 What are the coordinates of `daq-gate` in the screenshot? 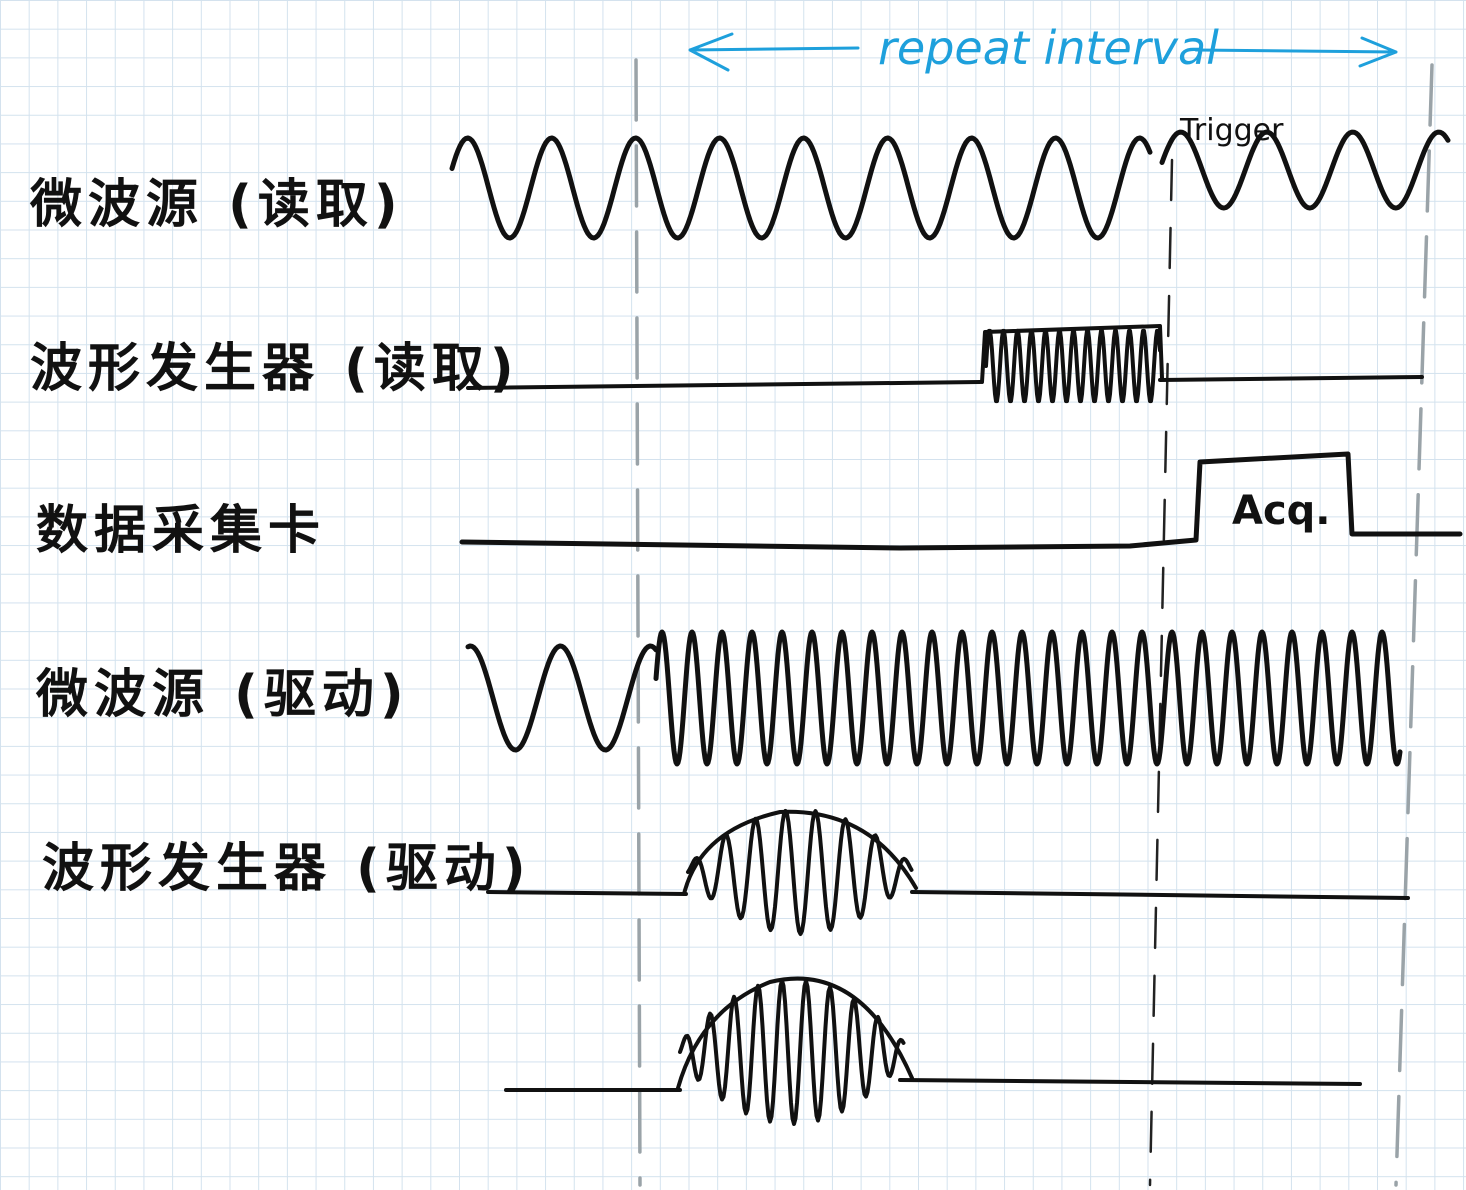 It's located at (961, 501).